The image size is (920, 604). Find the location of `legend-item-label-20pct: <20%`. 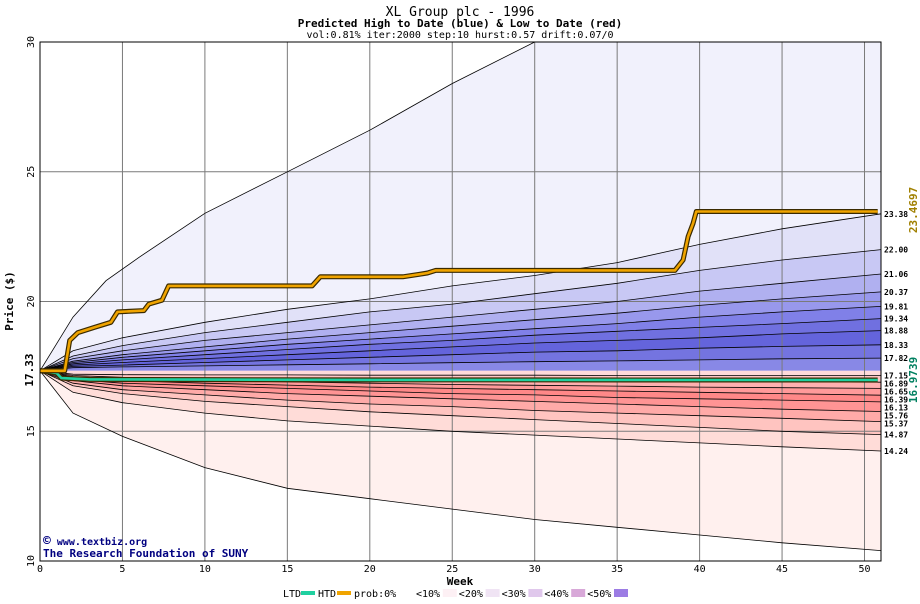

legend-item-label-20pct: <20% is located at coordinates (471, 594).